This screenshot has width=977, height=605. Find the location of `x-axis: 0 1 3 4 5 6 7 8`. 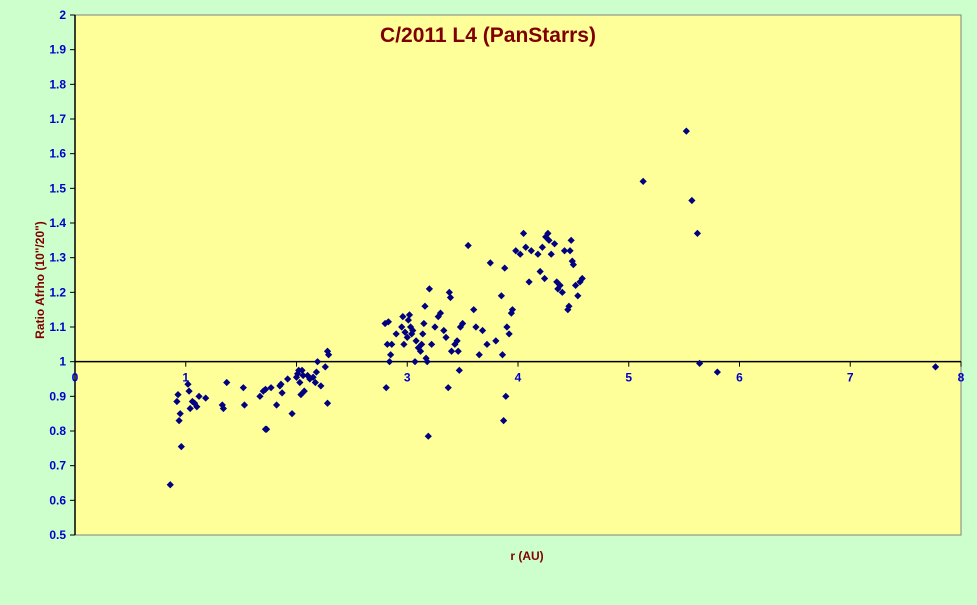

x-axis: 0 1 3 4 5 6 7 8 is located at coordinates (518, 372).